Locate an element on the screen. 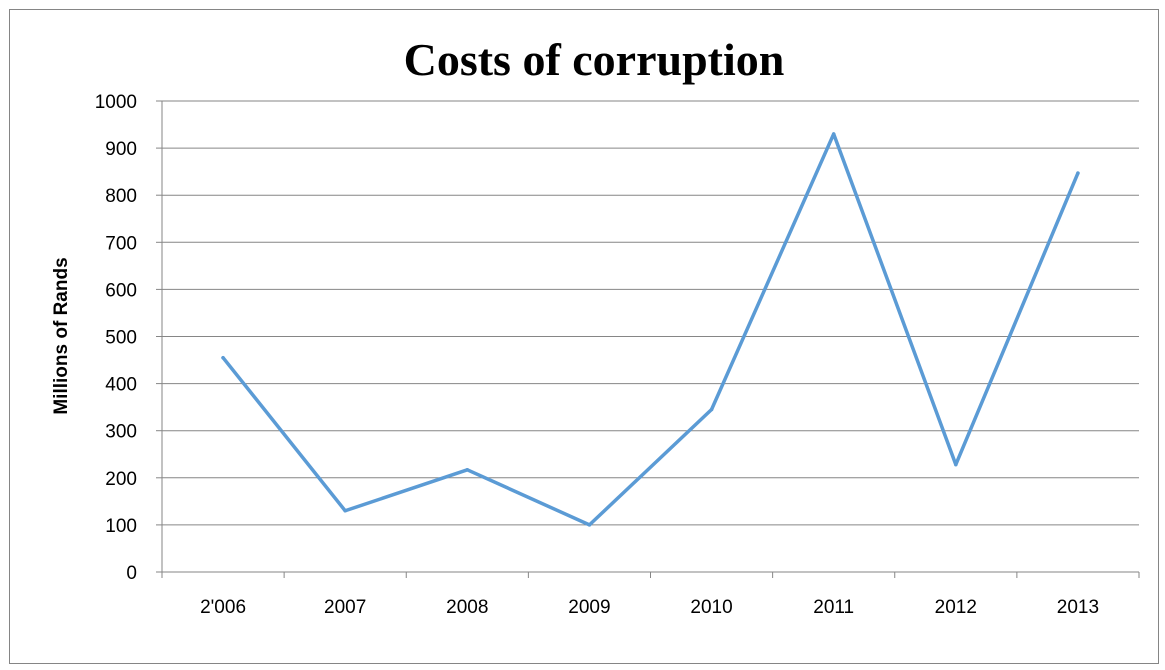 The width and height of the screenshot is (1165, 670). y-tick-label: 0 is located at coordinates (131, 573).